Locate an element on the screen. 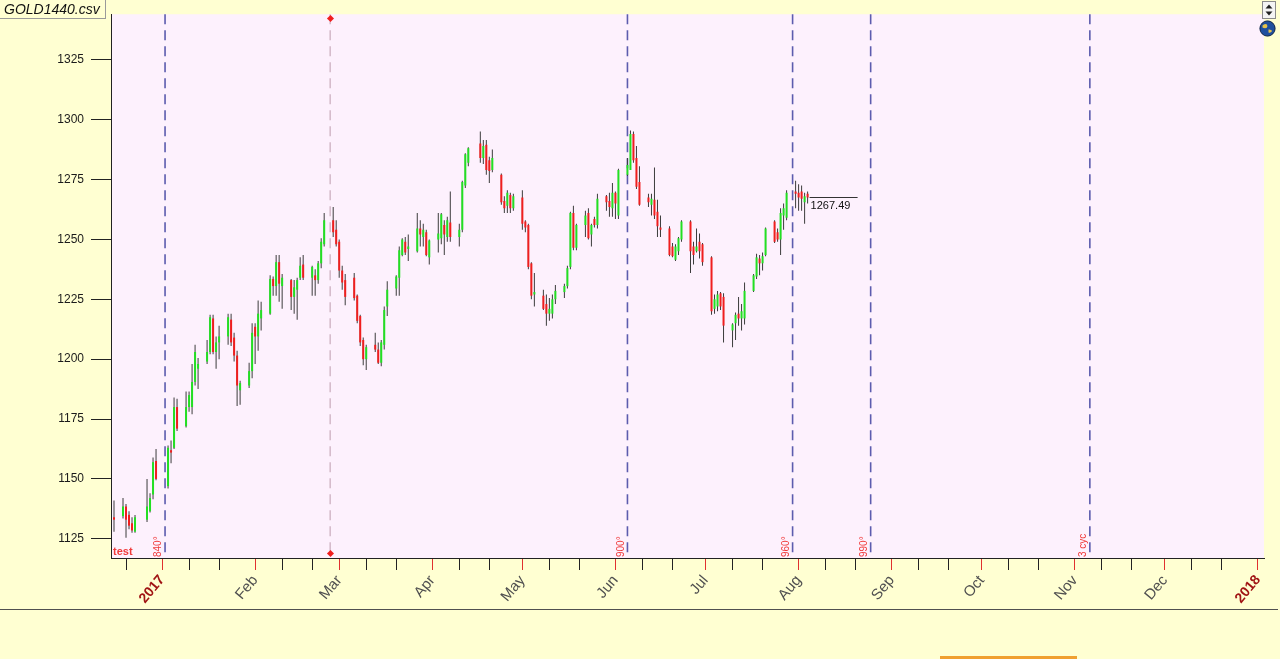 This screenshot has height=659, width=1280. ref-line-label: 840° is located at coordinates (158, 546).